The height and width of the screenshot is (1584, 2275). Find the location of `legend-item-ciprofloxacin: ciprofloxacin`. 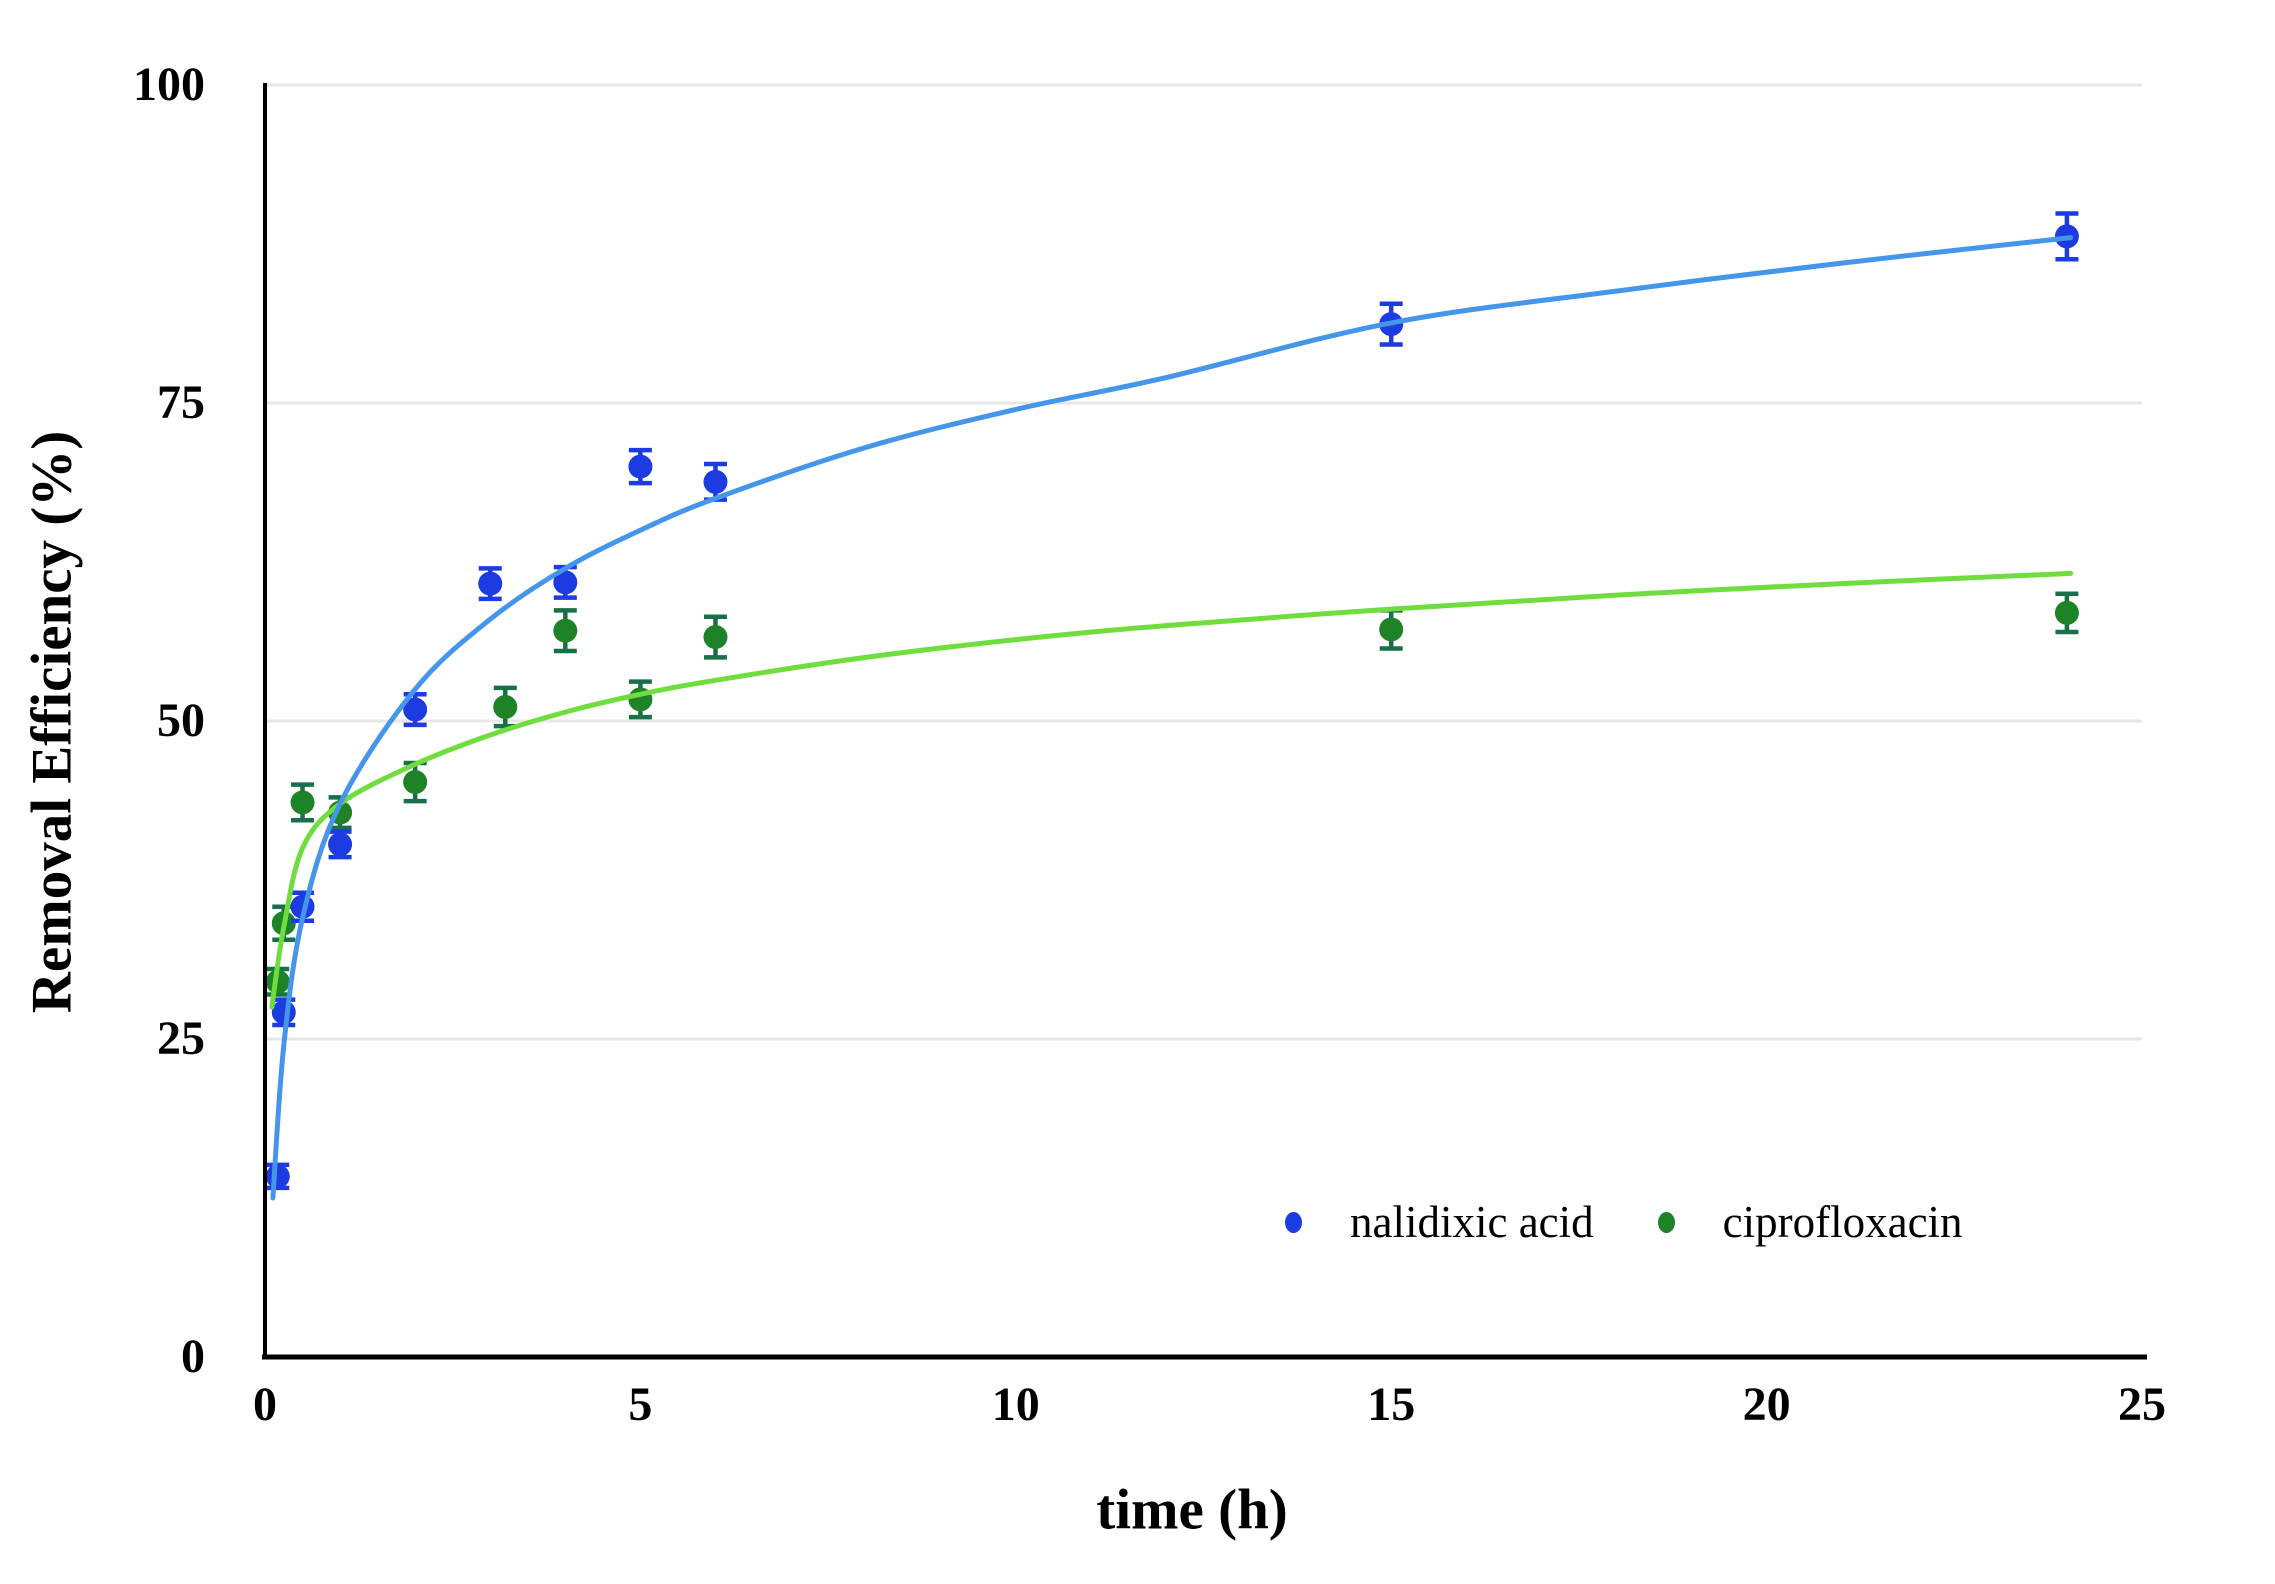

legend-item-ciprofloxacin: ciprofloxacin is located at coordinates (1810, 1222).